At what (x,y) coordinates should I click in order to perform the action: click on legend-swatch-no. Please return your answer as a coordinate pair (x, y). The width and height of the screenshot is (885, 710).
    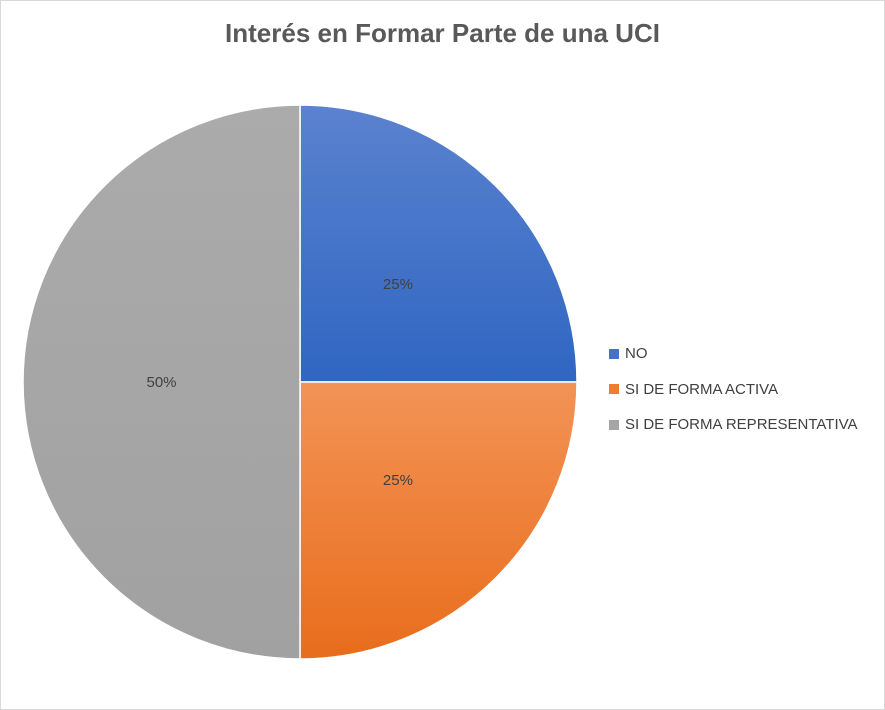
    Looking at the image, I should click on (614, 353).